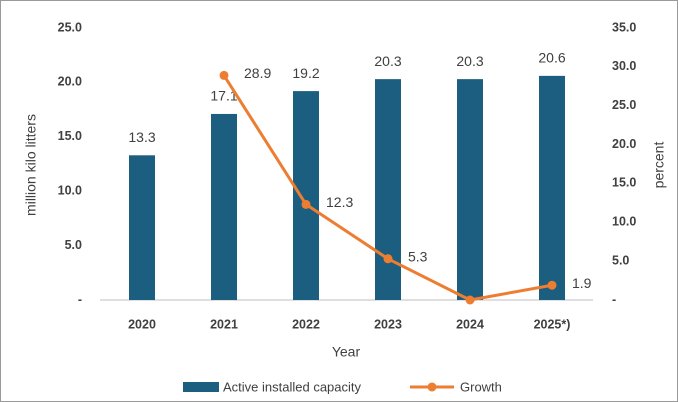 Image resolution: width=678 pixels, height=402 pixels. What do you see at coordinates (339, 202) in the screenshot?
I see `line-value-label: 12.3` at bounding box center [339, 202].